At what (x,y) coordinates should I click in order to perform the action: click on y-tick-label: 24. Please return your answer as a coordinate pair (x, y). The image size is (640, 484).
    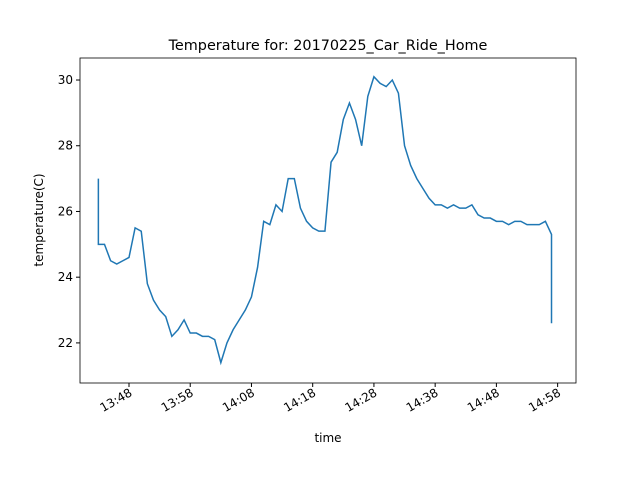
    Looking at the image, I should click on (65, 277).